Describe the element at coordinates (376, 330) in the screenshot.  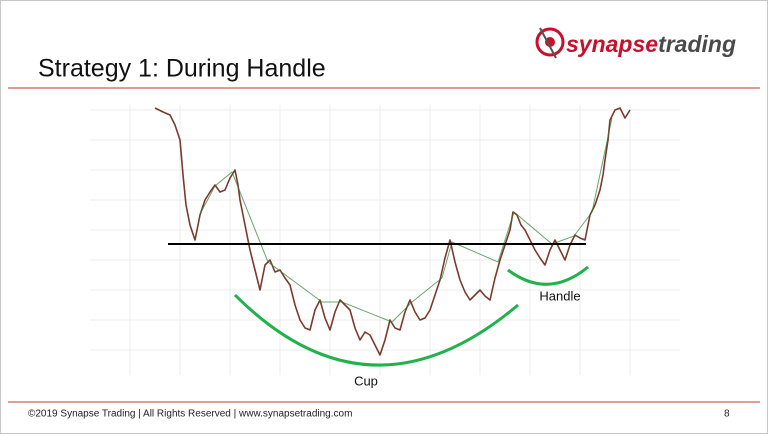
I see `cup-arc` at that location.